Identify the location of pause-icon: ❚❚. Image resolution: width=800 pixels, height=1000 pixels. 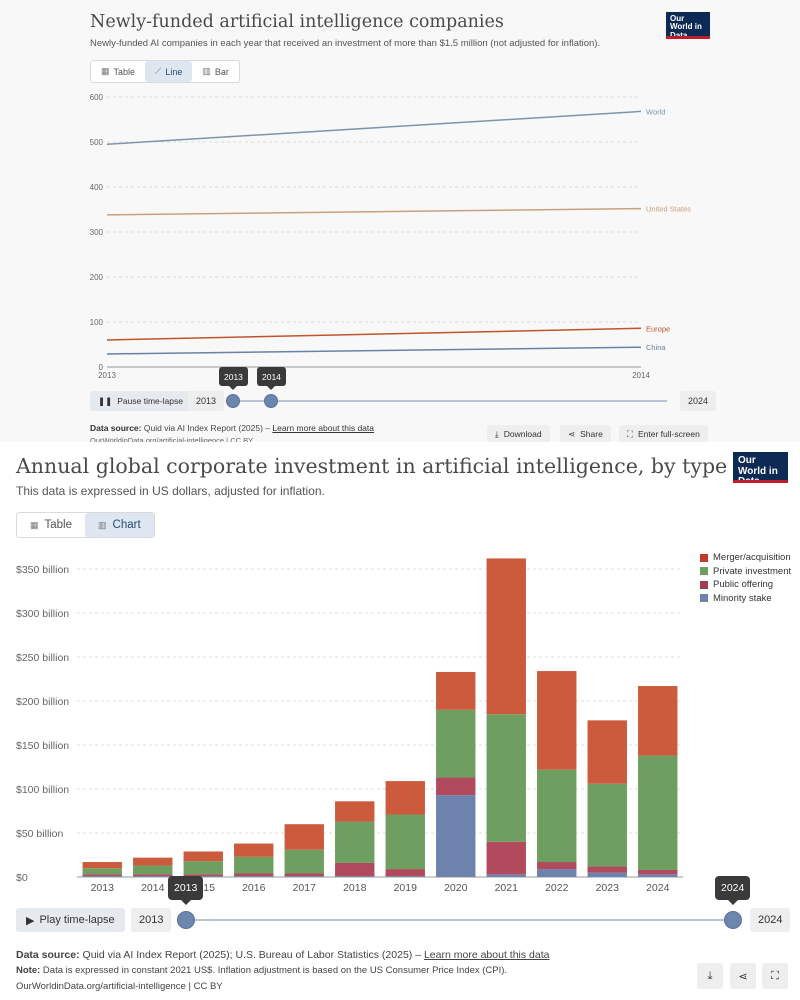
(105, 400).